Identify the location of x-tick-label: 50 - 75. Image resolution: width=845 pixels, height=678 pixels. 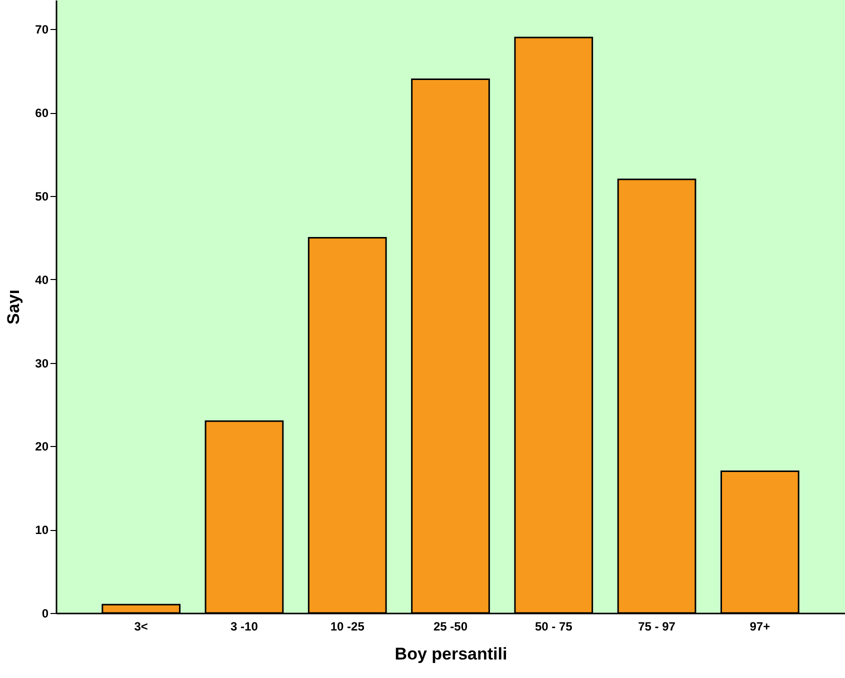
(553, 627).